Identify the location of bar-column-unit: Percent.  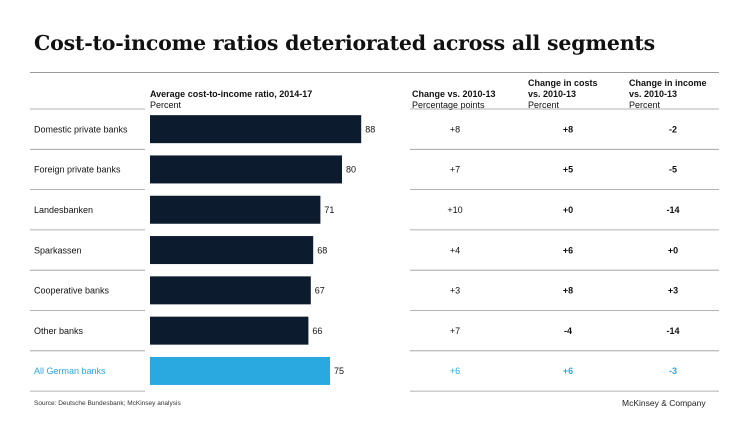
(166, 105).